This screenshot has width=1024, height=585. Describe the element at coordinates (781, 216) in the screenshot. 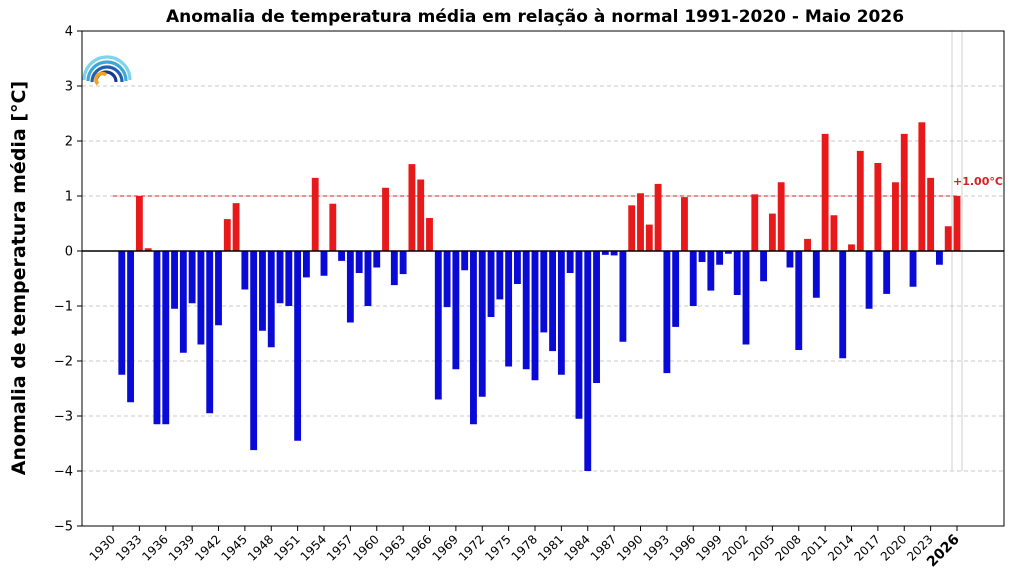

I see `bar-2006` at that location.